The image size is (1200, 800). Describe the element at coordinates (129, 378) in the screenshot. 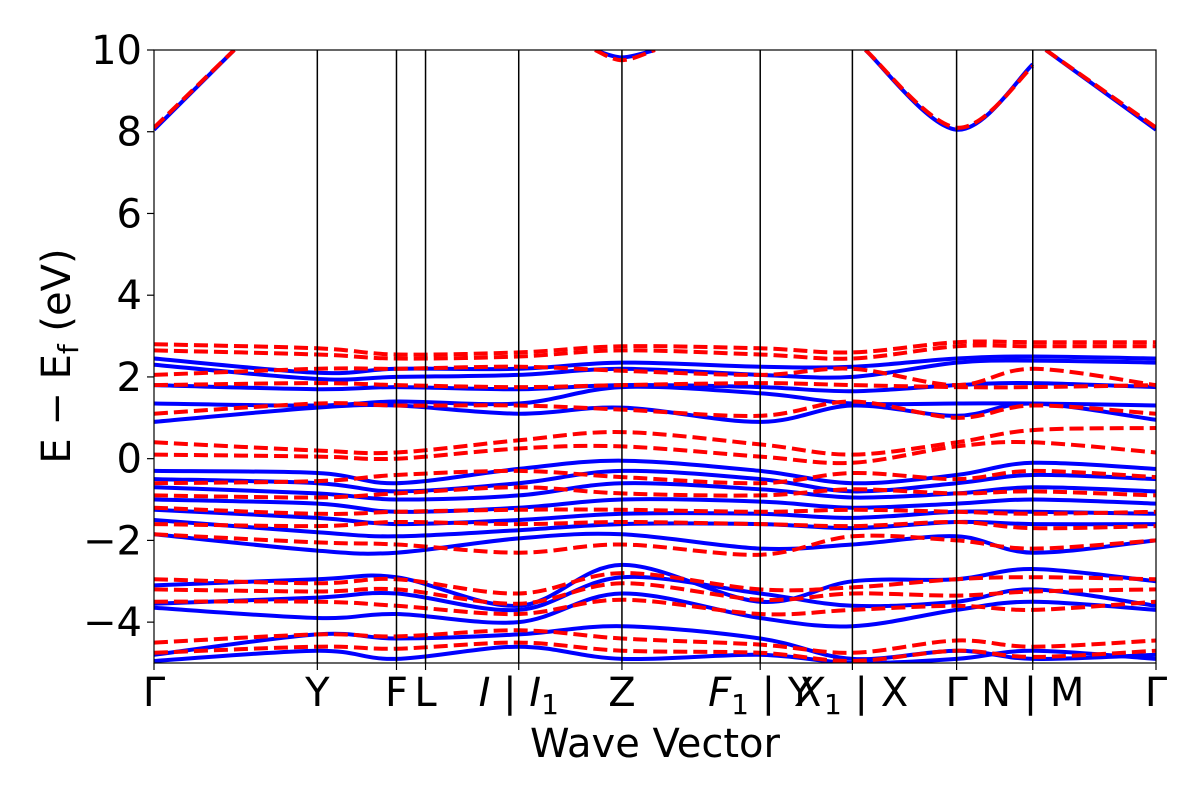

I see `y-tick-label-3: 2` at that location.